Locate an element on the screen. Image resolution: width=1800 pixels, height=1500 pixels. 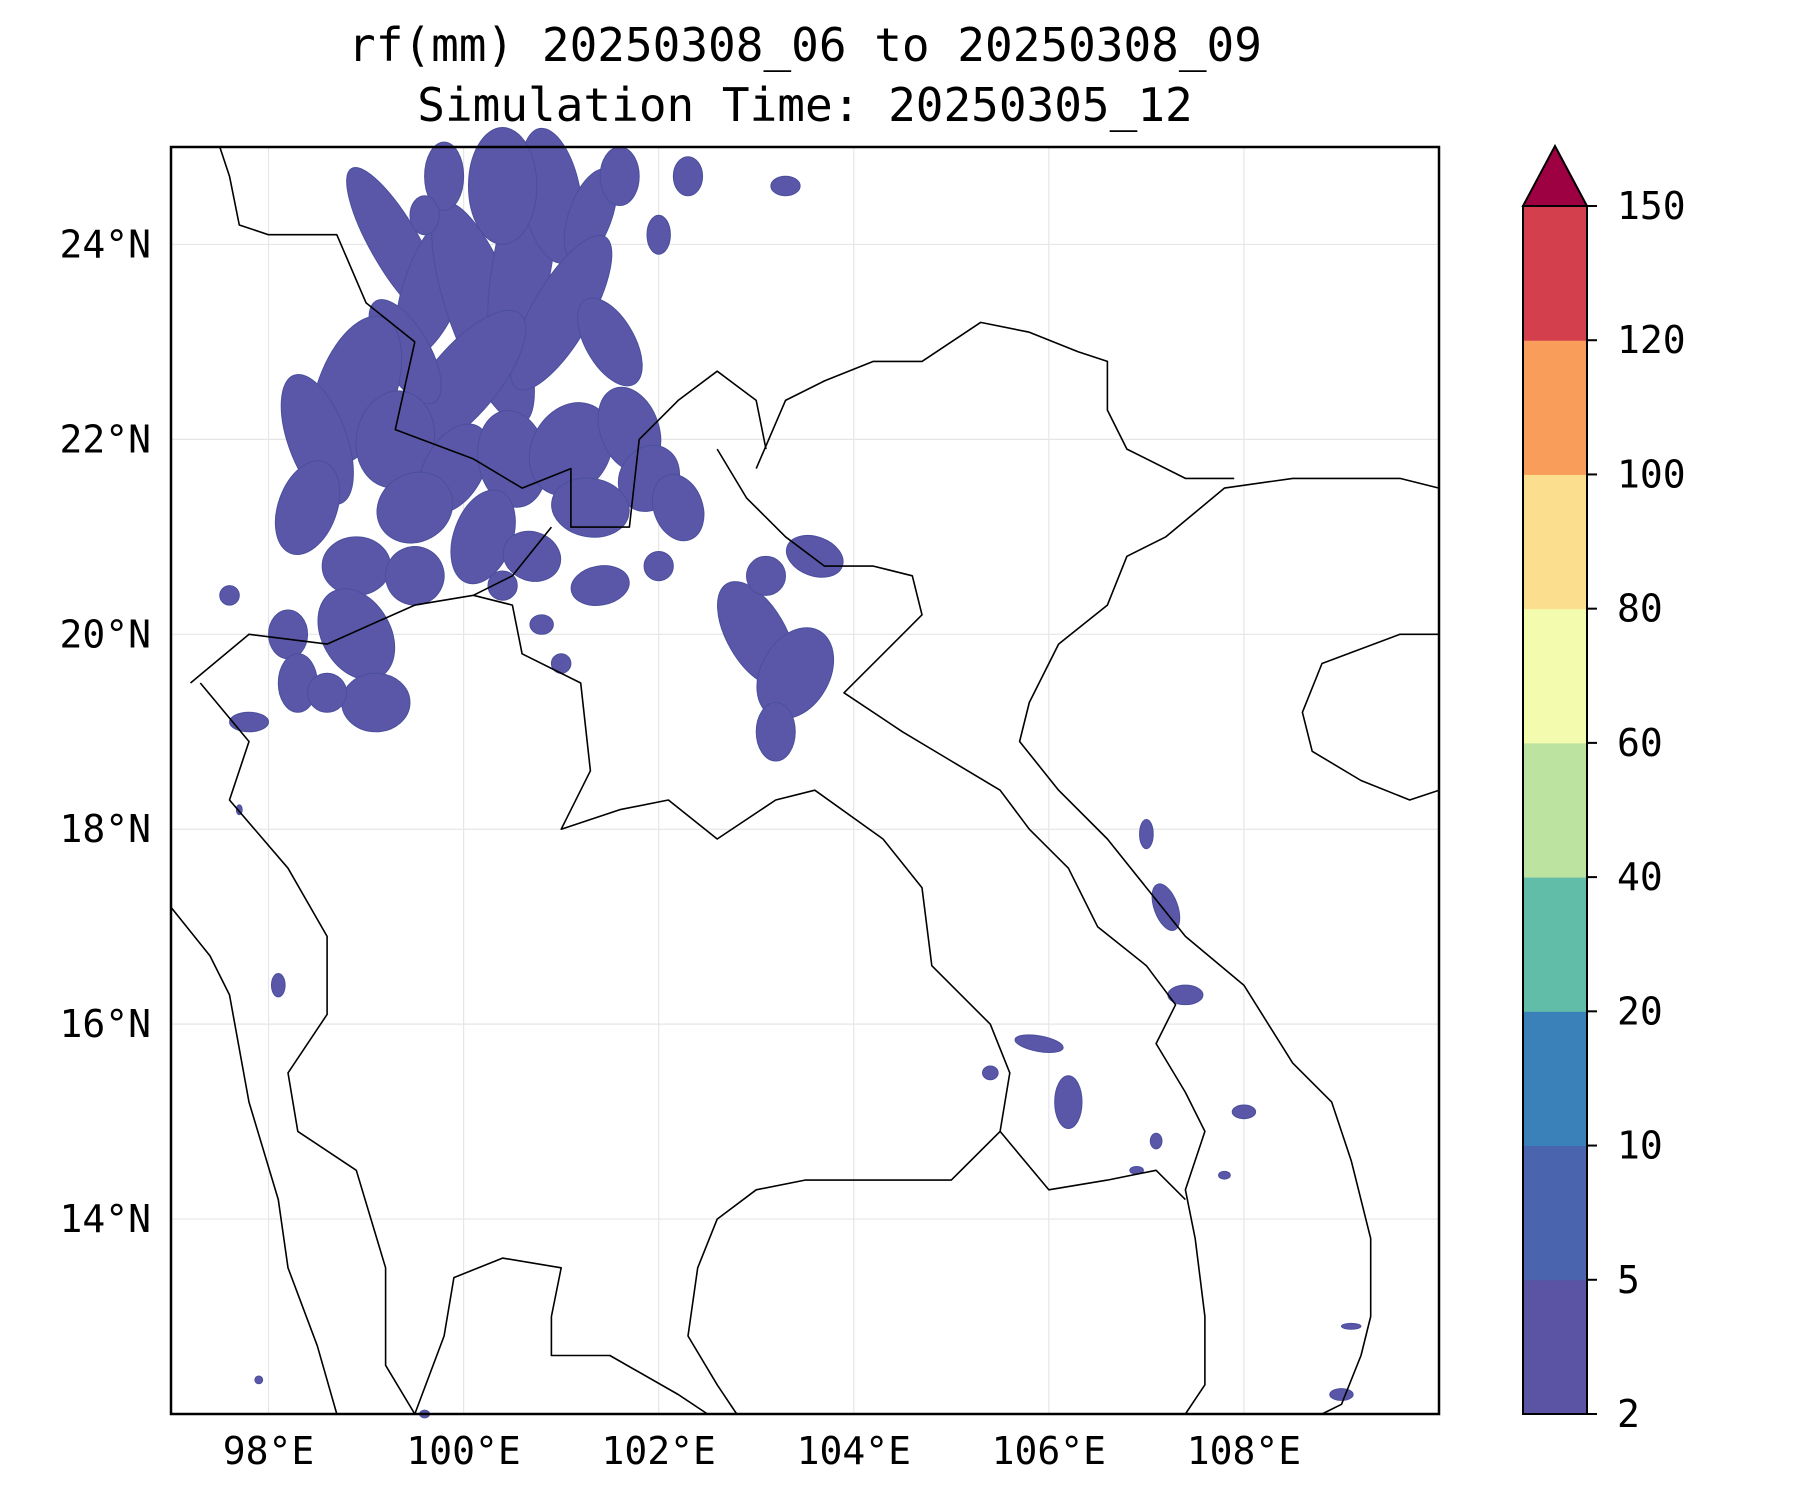
colorbar-tick-label: 5 is located at coordinates (1628, 1280).